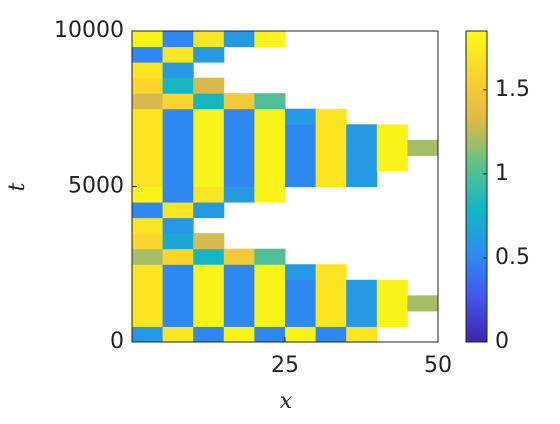 This screenshot has width=560, height=424. Describe the element at coordinates (286, 401) in the screenshot. I see `x-axis-label: x` at that location.